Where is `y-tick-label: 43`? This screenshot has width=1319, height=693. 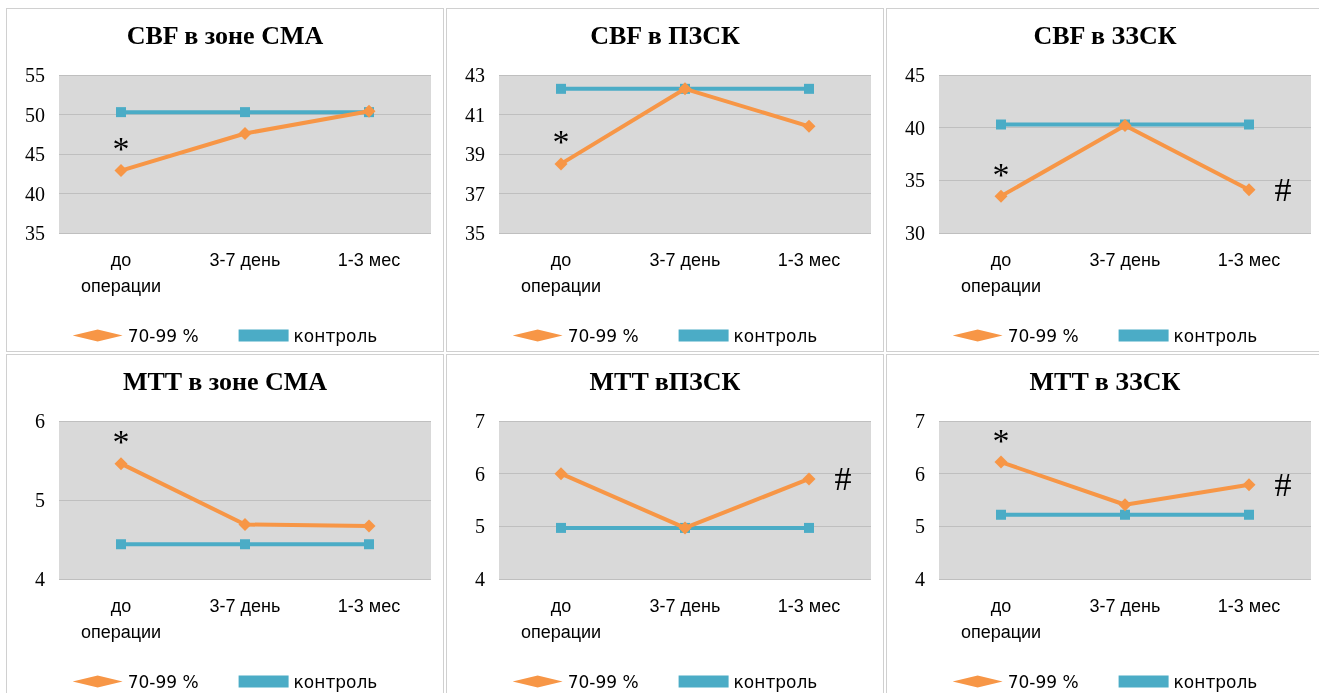
y-tick-label: 43 is located at coordinates (475, 75).